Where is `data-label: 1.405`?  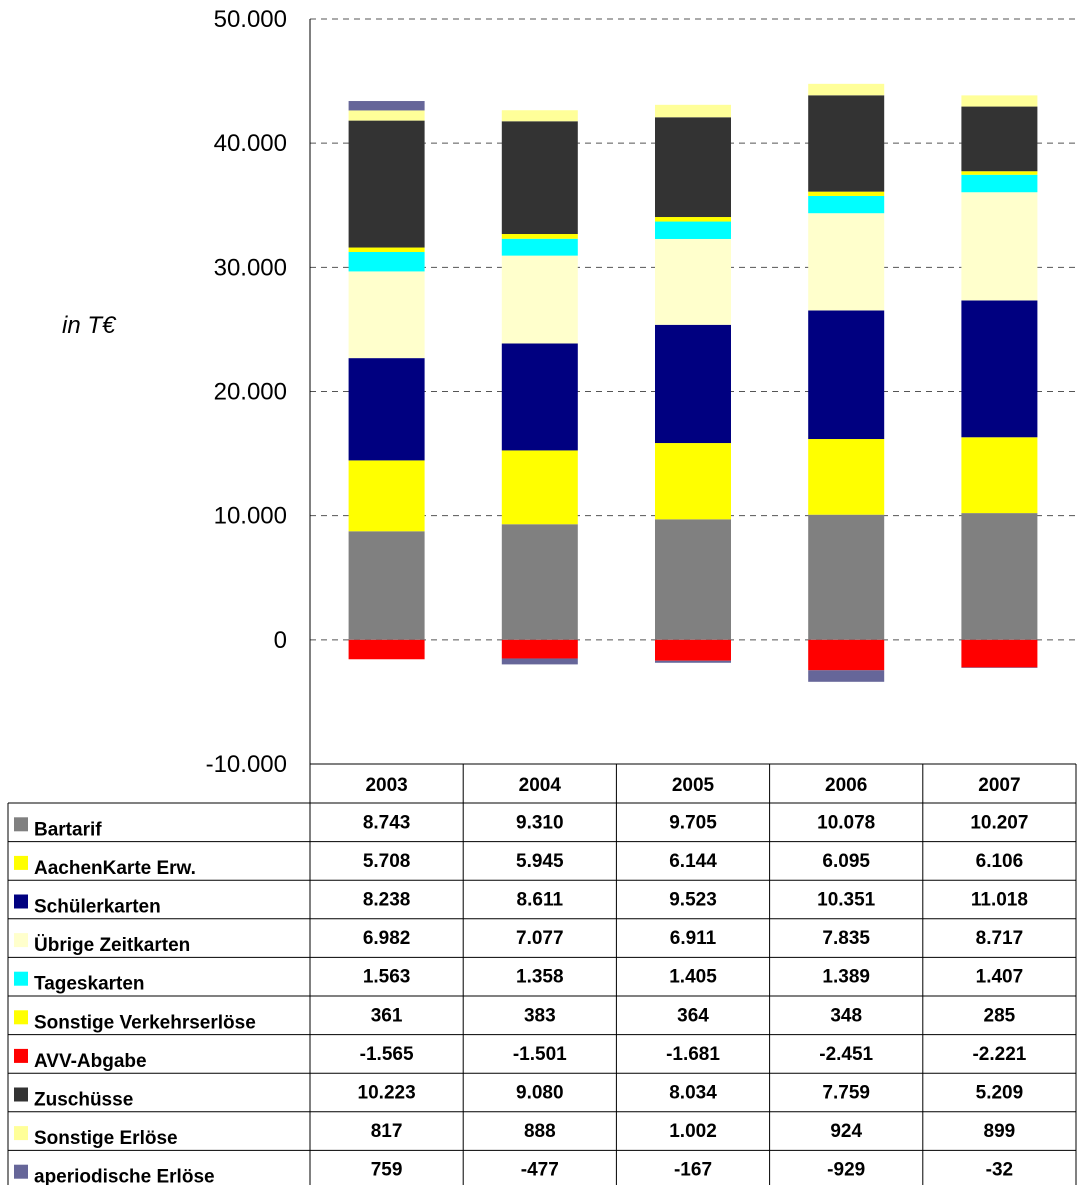
data-label: 1.405 is located at coordinates (693, 977).